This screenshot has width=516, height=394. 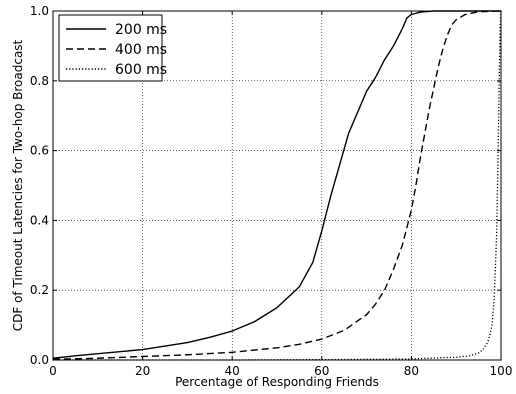 I want to click on x-tick-label: 40, so click(x=232, y=371).